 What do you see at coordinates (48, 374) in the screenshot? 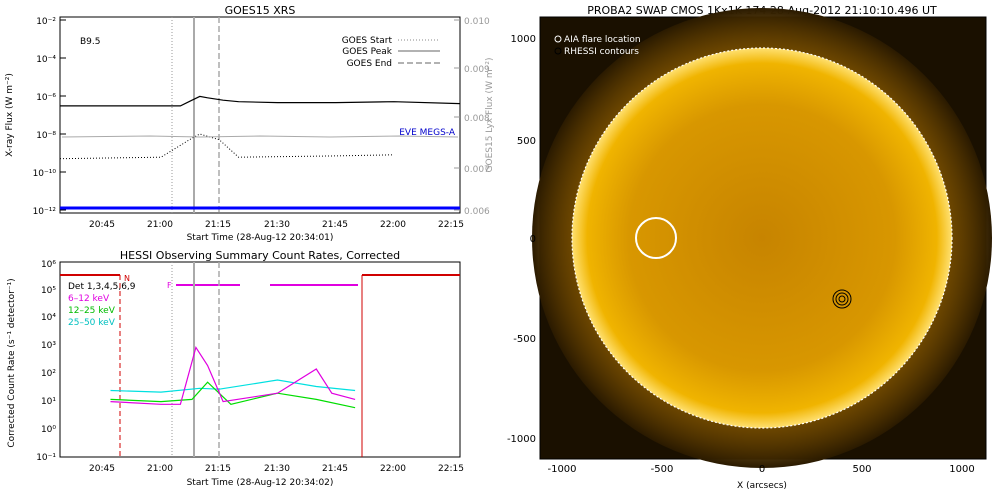
I see `hessi-yt-3: 10²` at bounding box center [48, 374].